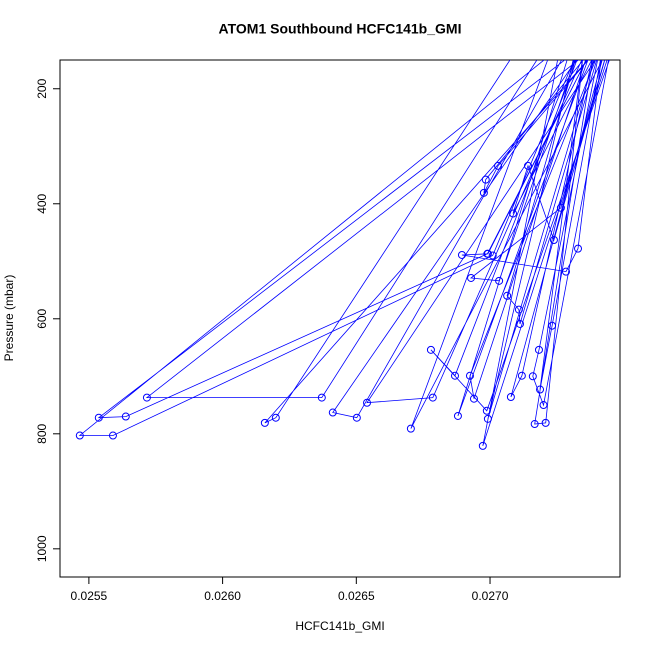 The image size is (650, 650). I want to click on y-axis-label: Pressure (mbar), so click(9, 318).